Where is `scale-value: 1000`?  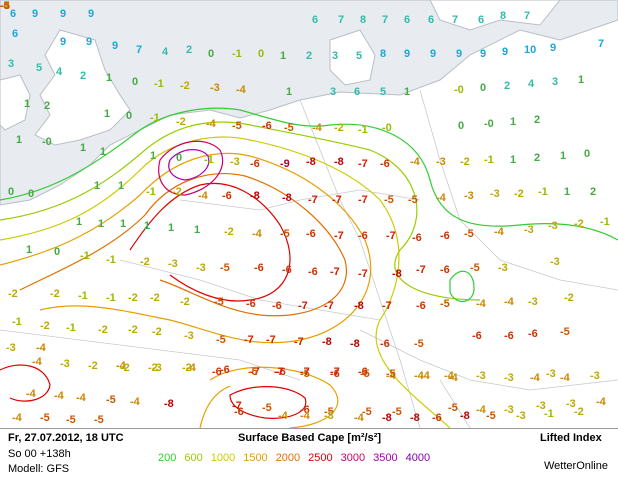
scale-value: 1000 is located at coordinates (223, 458).